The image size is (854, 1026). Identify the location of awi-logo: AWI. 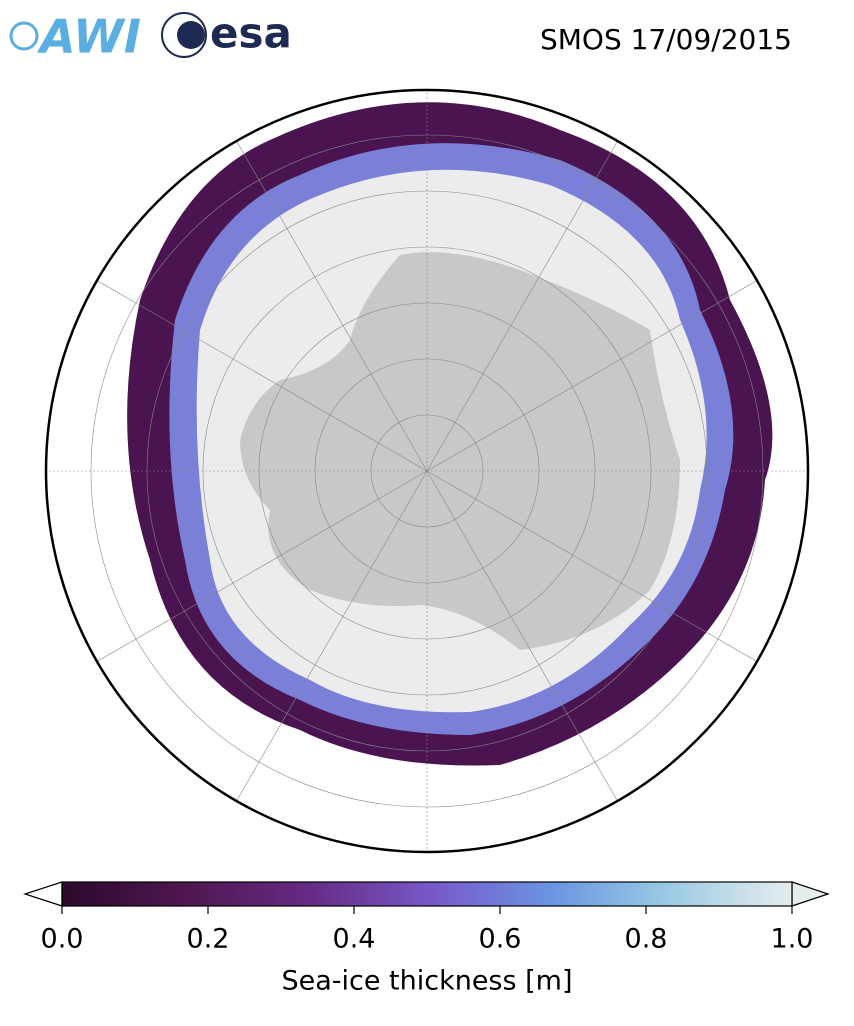
(75, 37).